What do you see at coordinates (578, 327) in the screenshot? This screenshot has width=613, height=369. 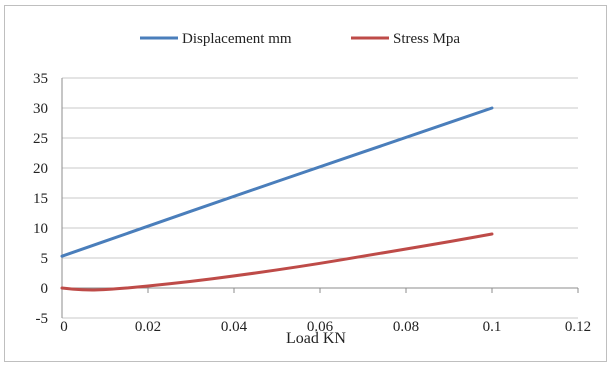 I see `x-tick-label: 0.12` at bounding box center [578, 327].